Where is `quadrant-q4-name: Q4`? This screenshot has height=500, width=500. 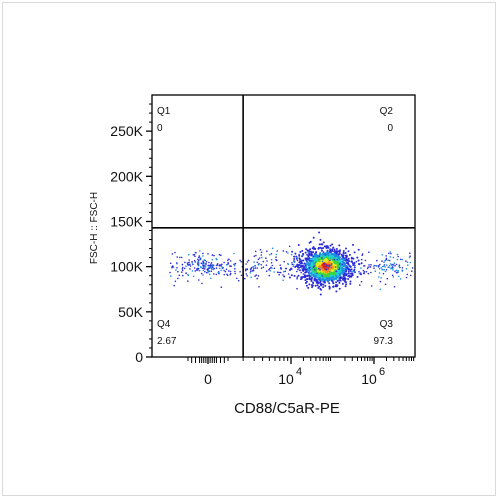
quadrant-q4-name: Q4 is located at coordinates (164, 324).